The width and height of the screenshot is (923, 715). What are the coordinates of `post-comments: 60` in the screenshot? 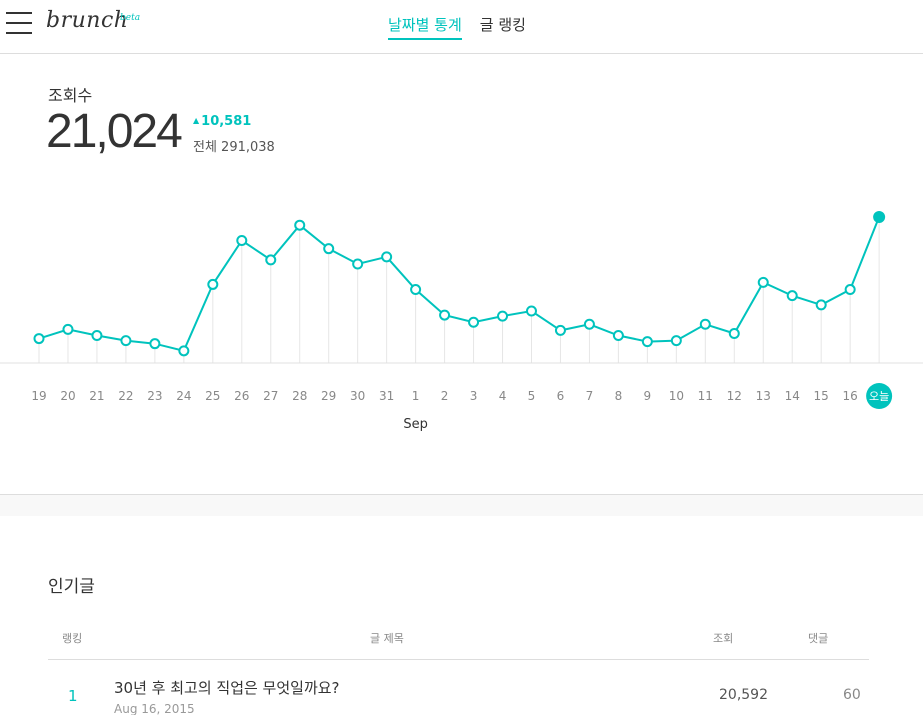 It's located at (852, 695).